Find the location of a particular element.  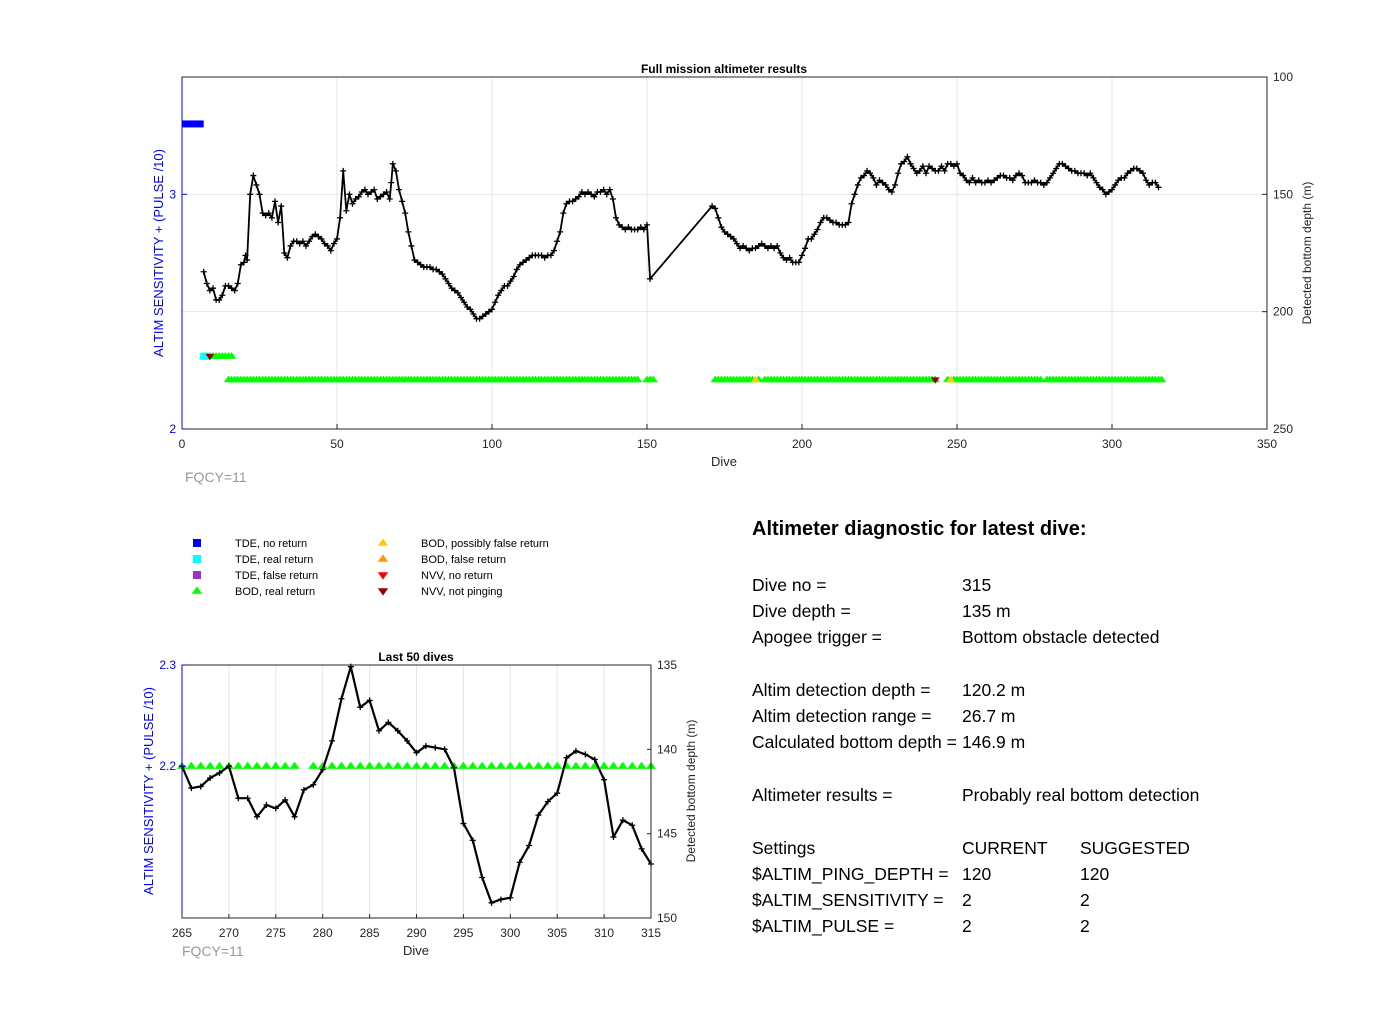

legend-label: NVV, no return is located at coordinates (457, 576).